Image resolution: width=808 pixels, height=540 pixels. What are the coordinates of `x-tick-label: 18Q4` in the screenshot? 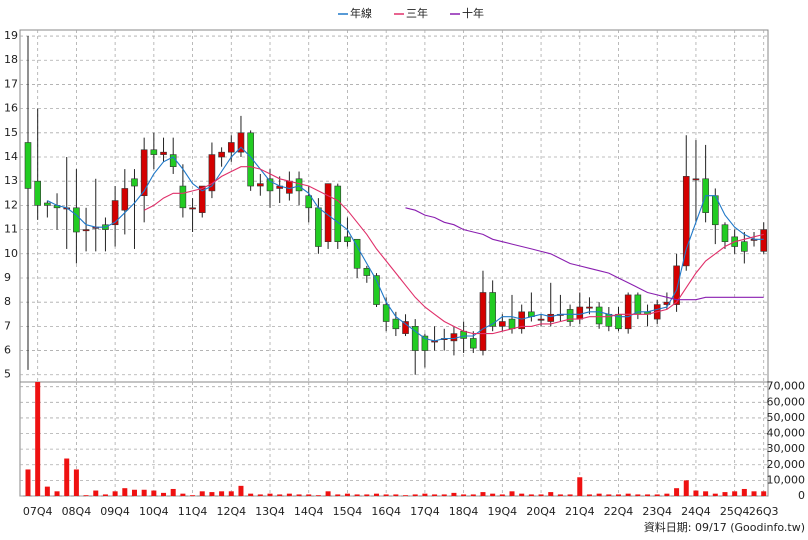 It's located at (464, 511).